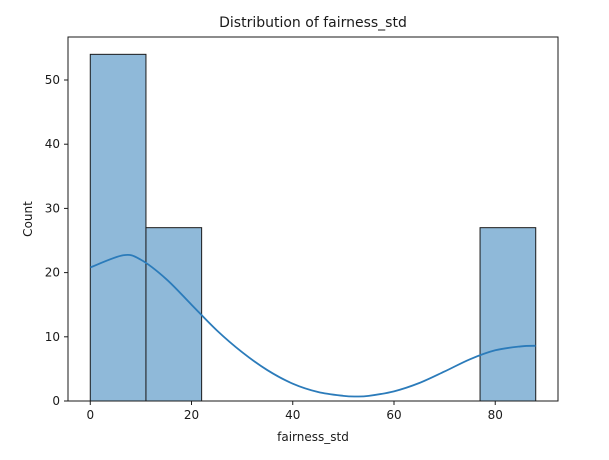 The height and width of the screenshot is (460, 609). Describe the element at coordinates (52, 144) in the screenshot. I see `y-tick-label: 40` at that location.